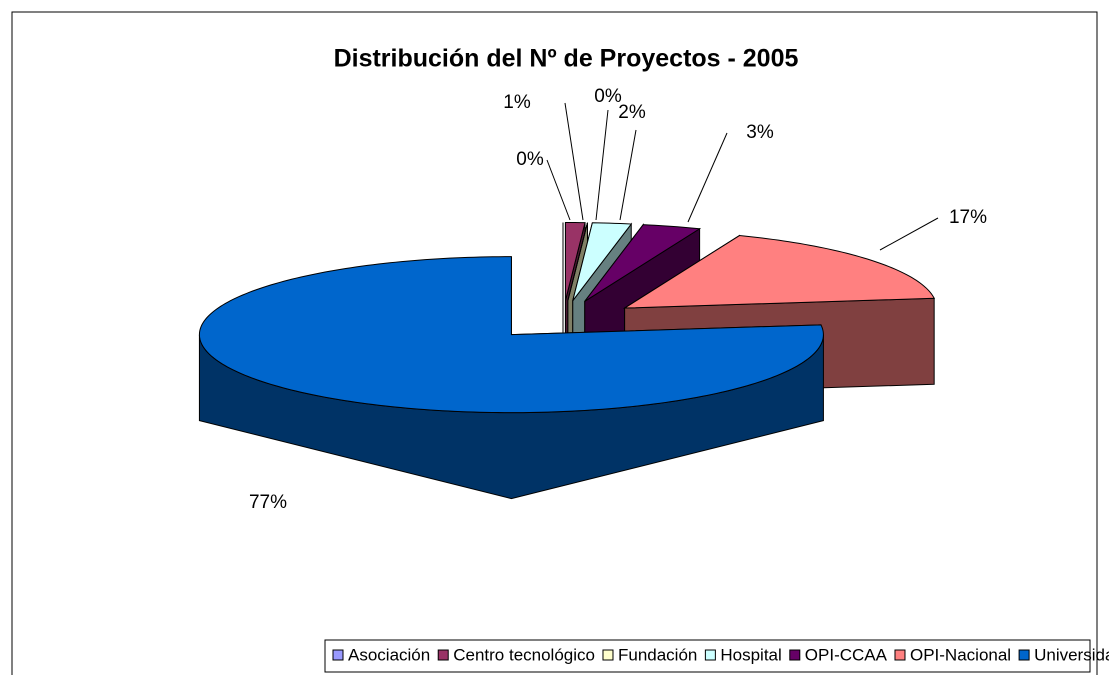 This screenshot has width=1109, height=675. Describe the element at coordinates (960, 654) in the screenshot. I see `legend-label: OPI-Nacional` at that location.